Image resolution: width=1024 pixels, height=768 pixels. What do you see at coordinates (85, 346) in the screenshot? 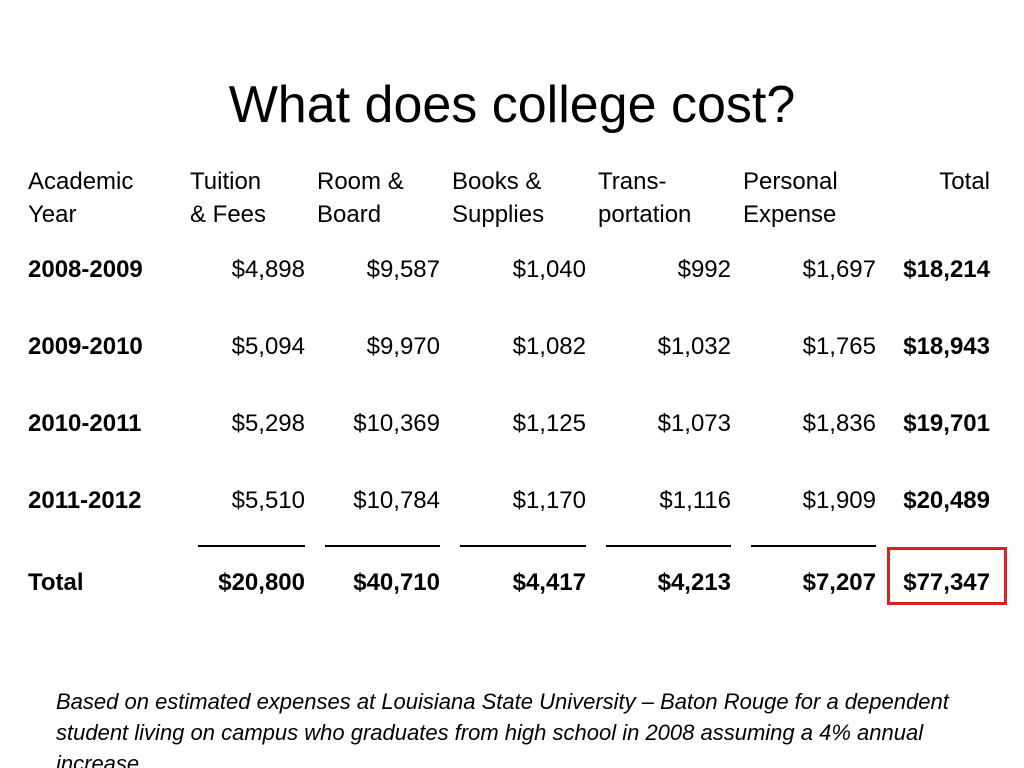
I see `year-cell: 2009-2010` at bounding box center [85, 346].